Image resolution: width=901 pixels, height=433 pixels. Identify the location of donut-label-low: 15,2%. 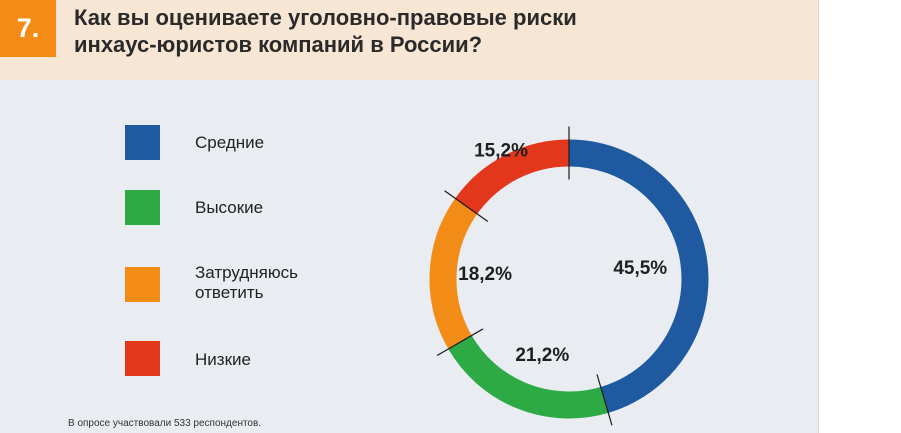
(501, 151).